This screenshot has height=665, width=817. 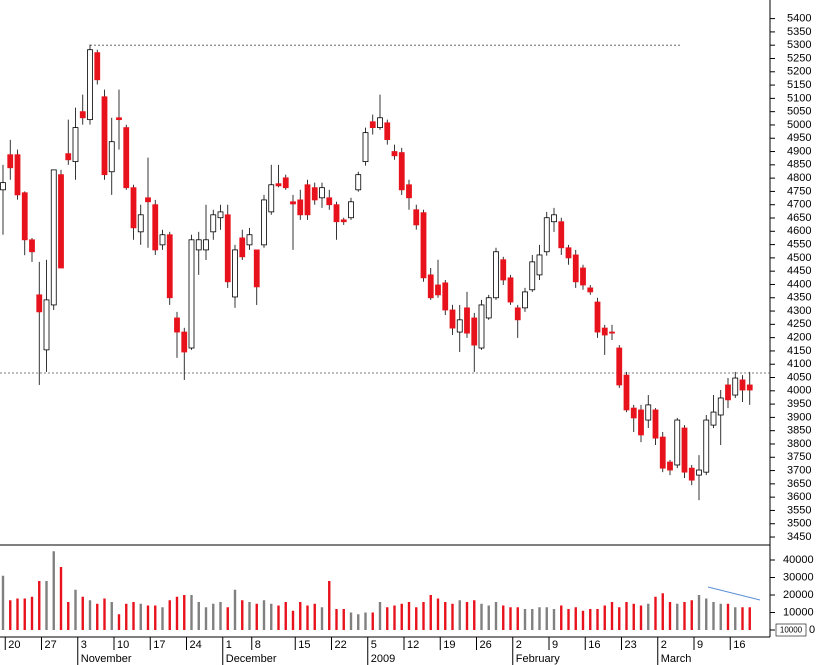 What do you see at coordinates (14, 645) in the screenshot?
I see `x-tick-label: 20` at bounding box center [14, 645].